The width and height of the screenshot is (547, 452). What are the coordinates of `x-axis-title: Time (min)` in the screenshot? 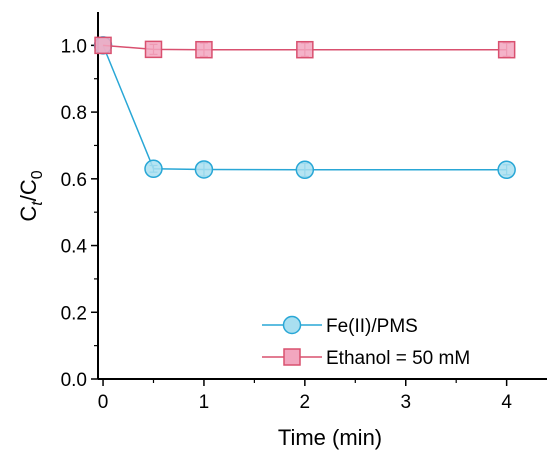 It's located at (330, 437).